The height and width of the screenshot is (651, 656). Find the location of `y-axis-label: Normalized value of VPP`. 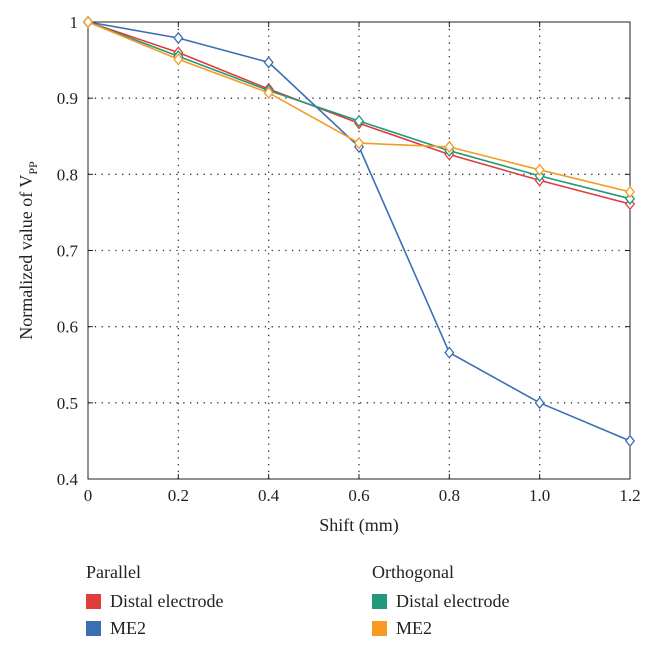

y-axis-label: Normalized value of VPP is located at coordinates (28, 250).